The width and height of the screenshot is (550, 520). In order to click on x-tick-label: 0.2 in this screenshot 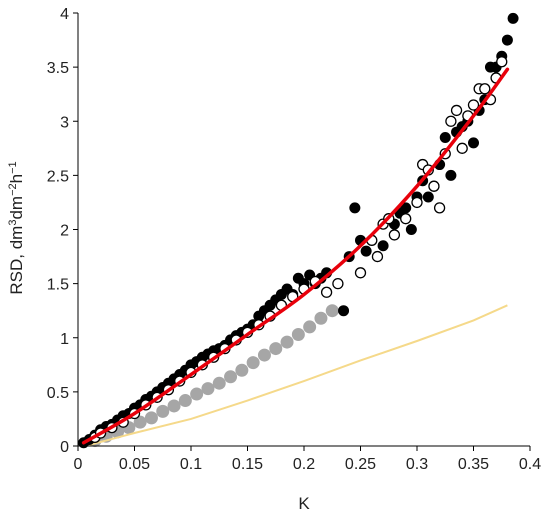, I will do `click(304, 464)`.